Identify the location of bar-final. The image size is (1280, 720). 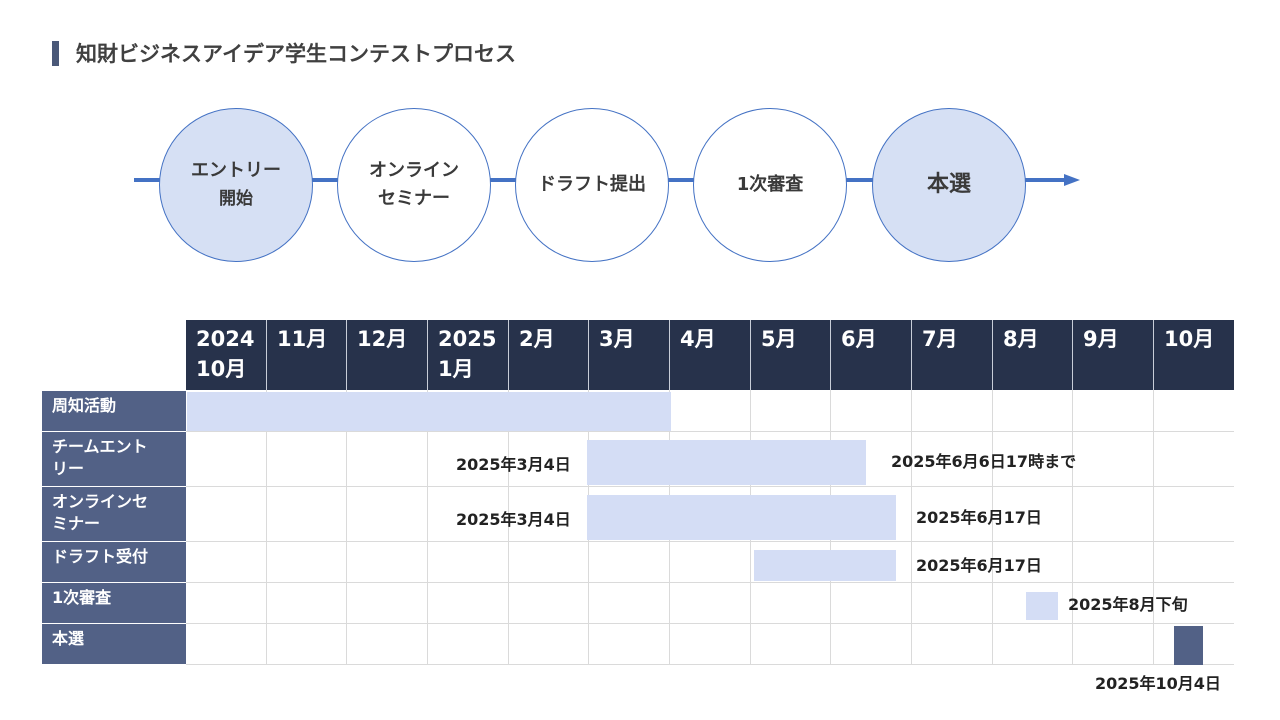
(1188, 645).